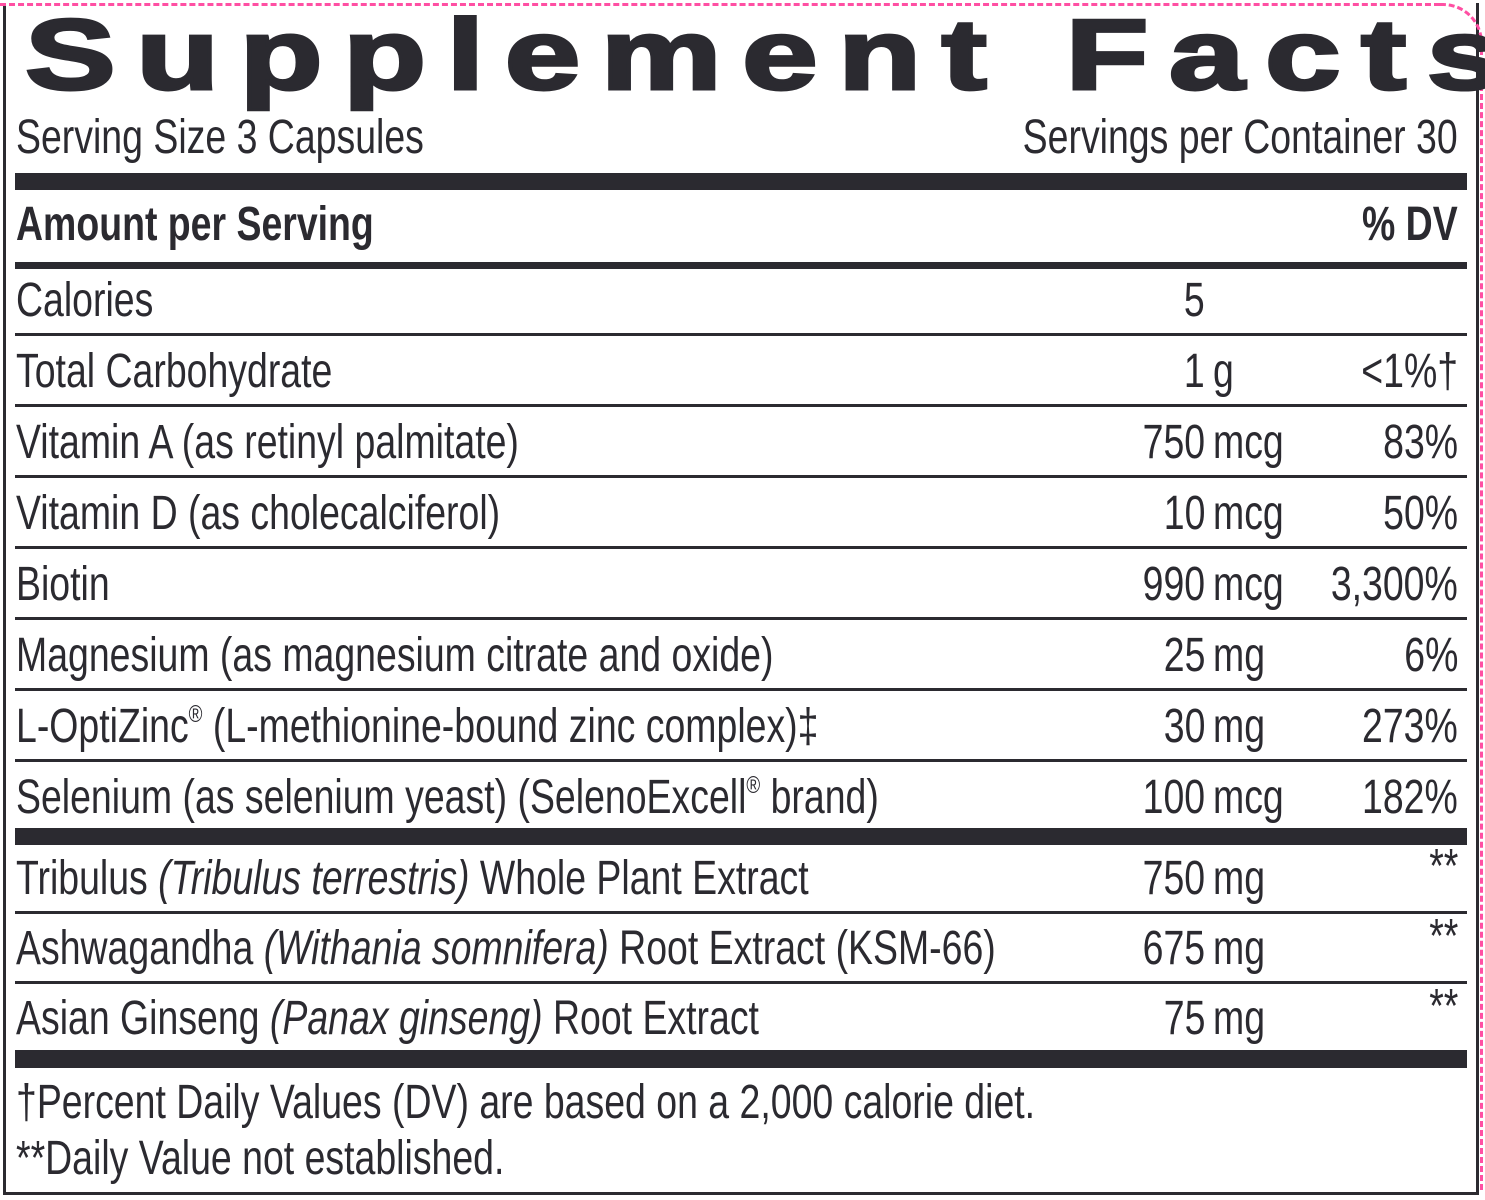 This screenshot has height=1200, width=1485. Describe the element at coordinates (1420, 513) in the screenshot. I see `daily-value: 50%` at that location.